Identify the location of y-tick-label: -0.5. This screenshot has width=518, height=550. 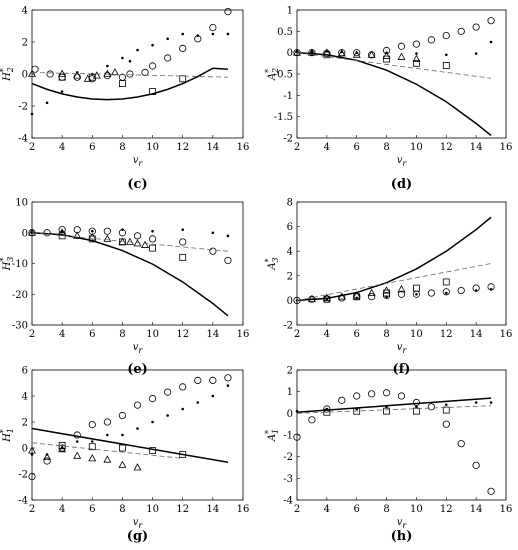
(283, 75).